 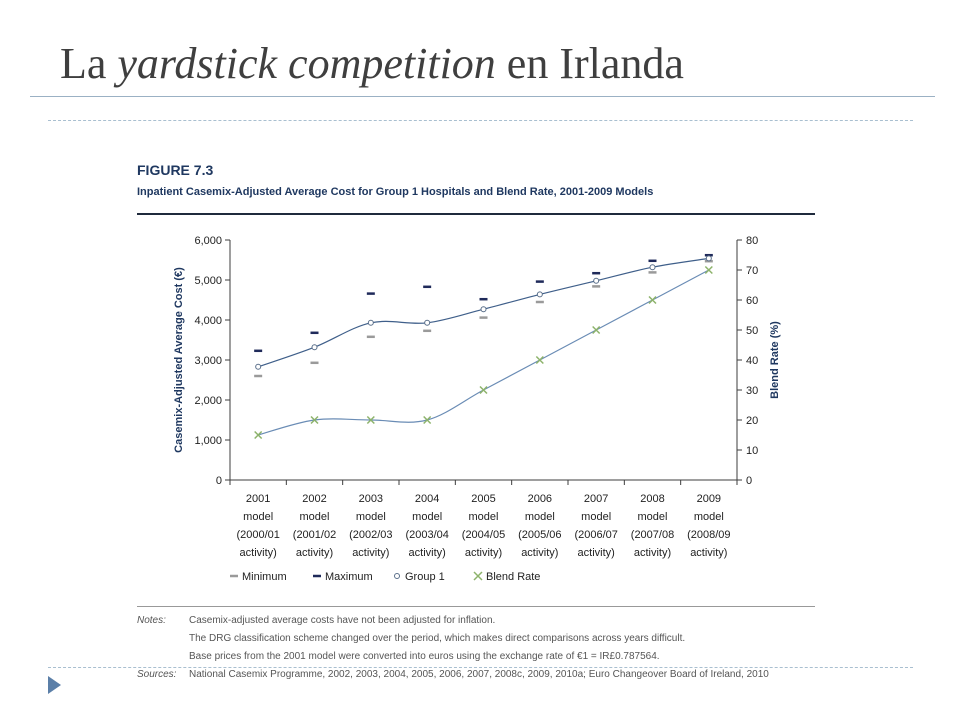 What do you see at coordinates (652, 535) in the screenshot?
I see `x-category-label: (2007/08` at bounding box center [652, 535].